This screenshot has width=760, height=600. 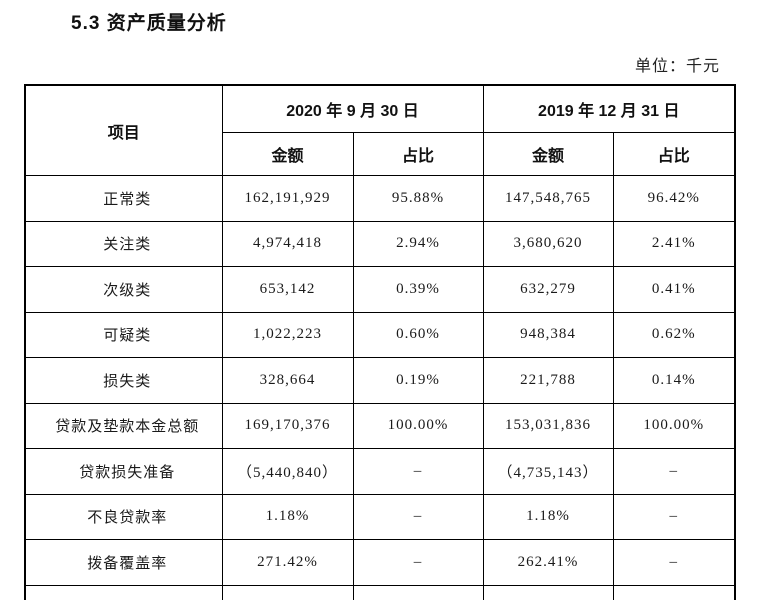 What do you see at coordinates (548, 425) in the screenshot?
I see `cell-amount-2019: 153,031,836` at bounding box center [548, 425].